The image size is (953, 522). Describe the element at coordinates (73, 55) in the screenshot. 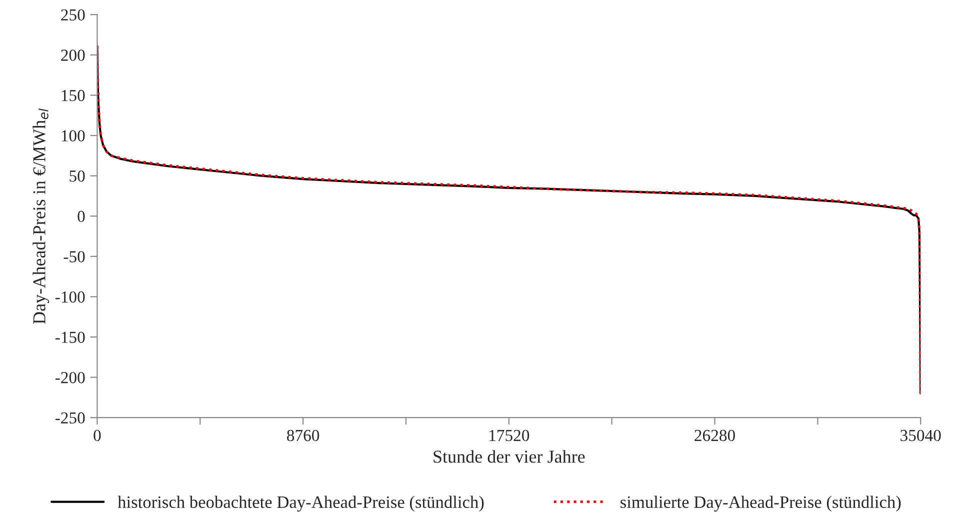

I see `y-tick-label: 200` at that location.